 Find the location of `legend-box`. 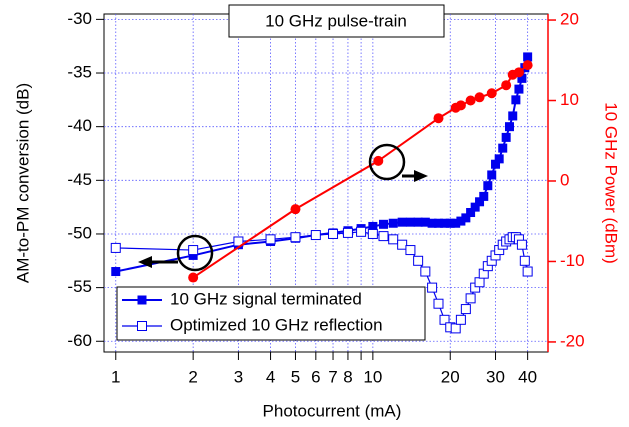

legend-box is located at coordinates (271, 313).